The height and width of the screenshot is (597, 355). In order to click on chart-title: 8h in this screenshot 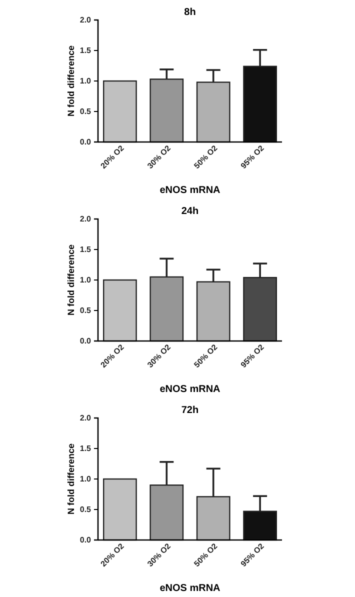, I will do `click(190, 12)`.